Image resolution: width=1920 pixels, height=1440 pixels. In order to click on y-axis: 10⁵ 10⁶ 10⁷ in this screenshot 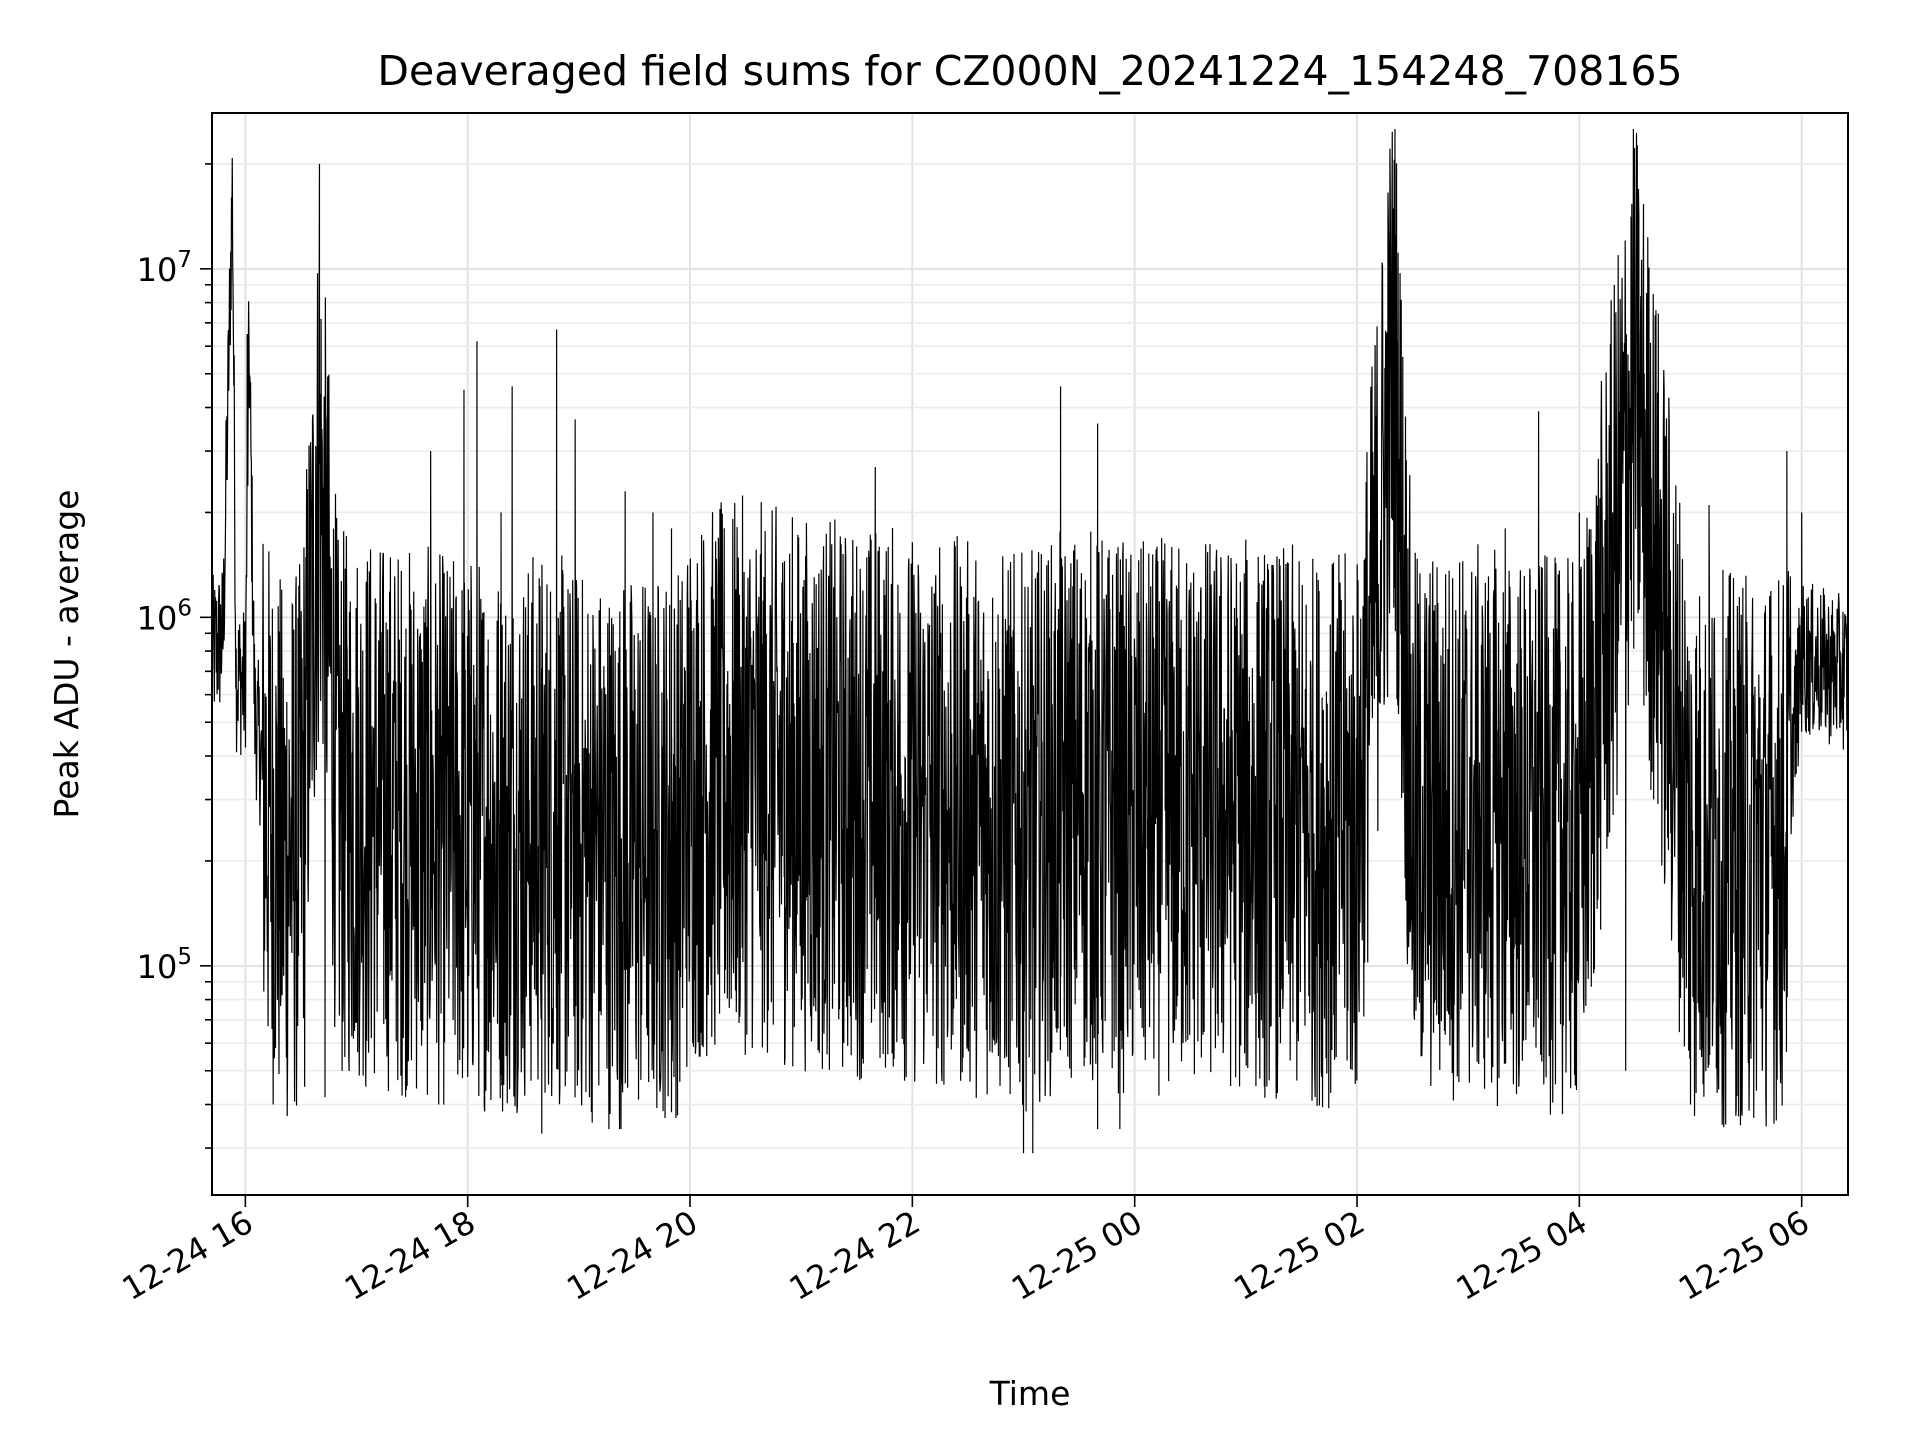, I will do `click(164, 616)`.